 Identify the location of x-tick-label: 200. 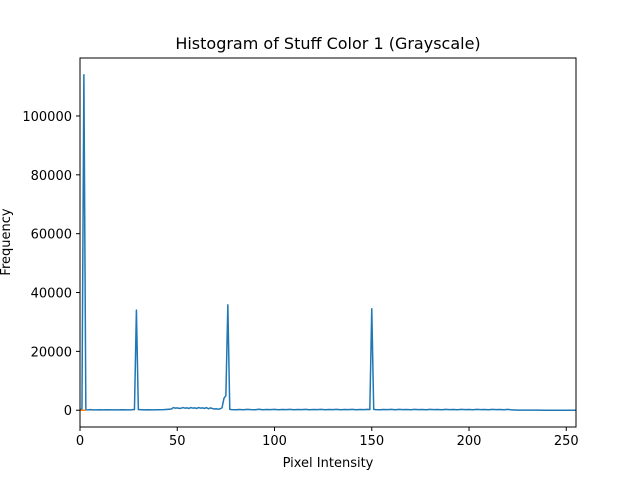
(469, 441).